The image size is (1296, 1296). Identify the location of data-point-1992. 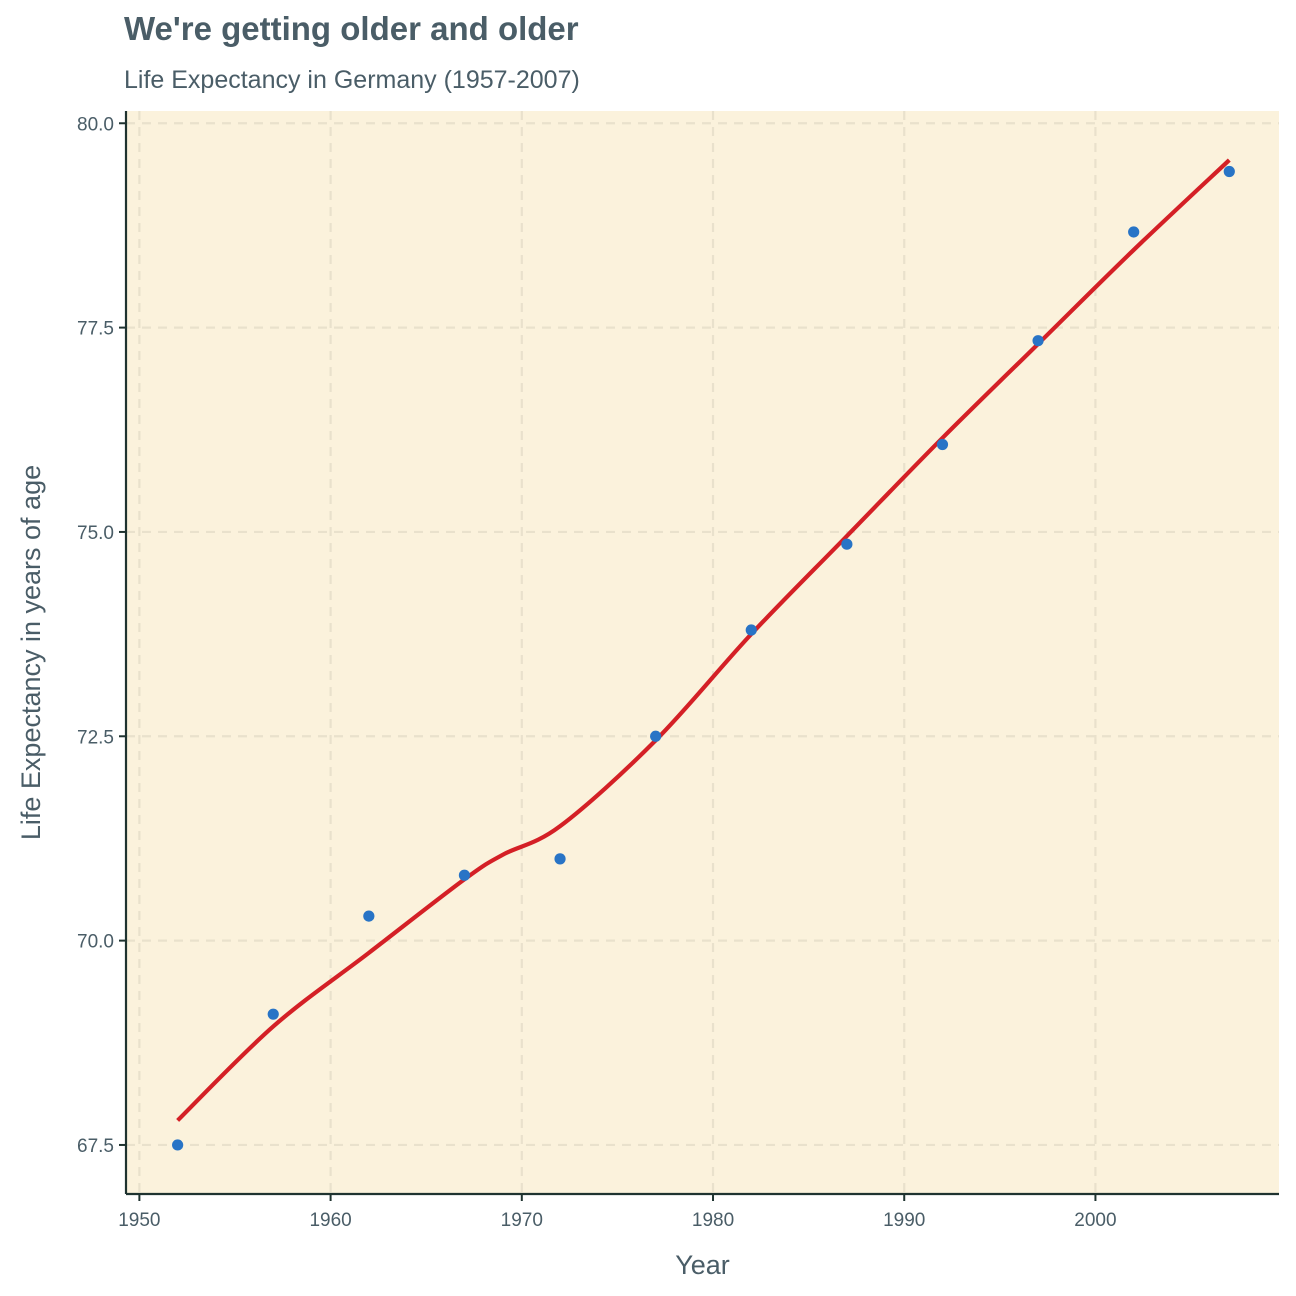
(942, 444).